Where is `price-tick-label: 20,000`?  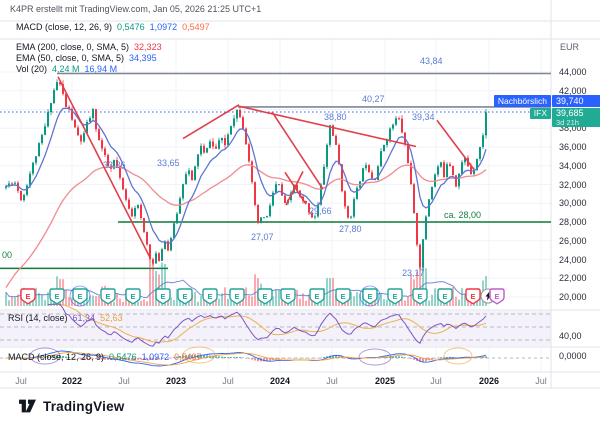
price-tick-label: 20,000 is located at coordinates (573, 297).